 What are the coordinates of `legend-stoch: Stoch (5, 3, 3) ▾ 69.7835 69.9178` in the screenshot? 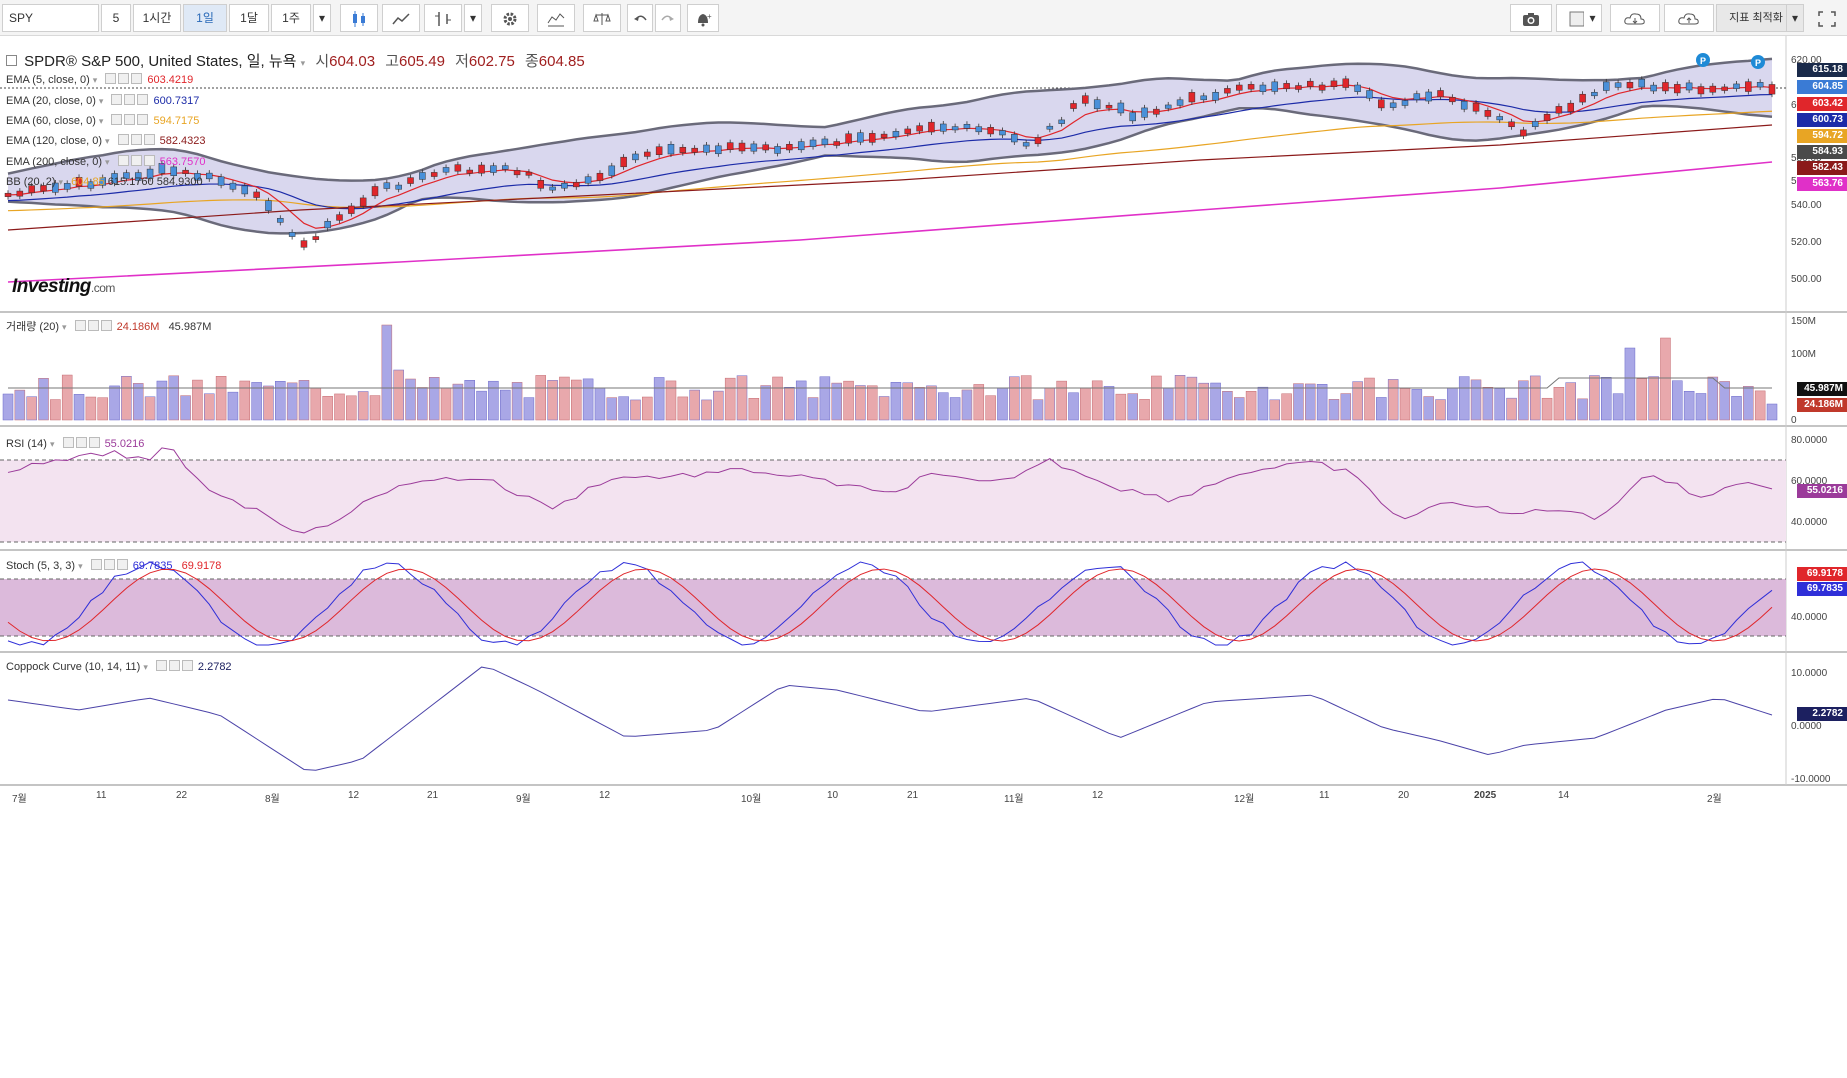 It's located at (114, 565).